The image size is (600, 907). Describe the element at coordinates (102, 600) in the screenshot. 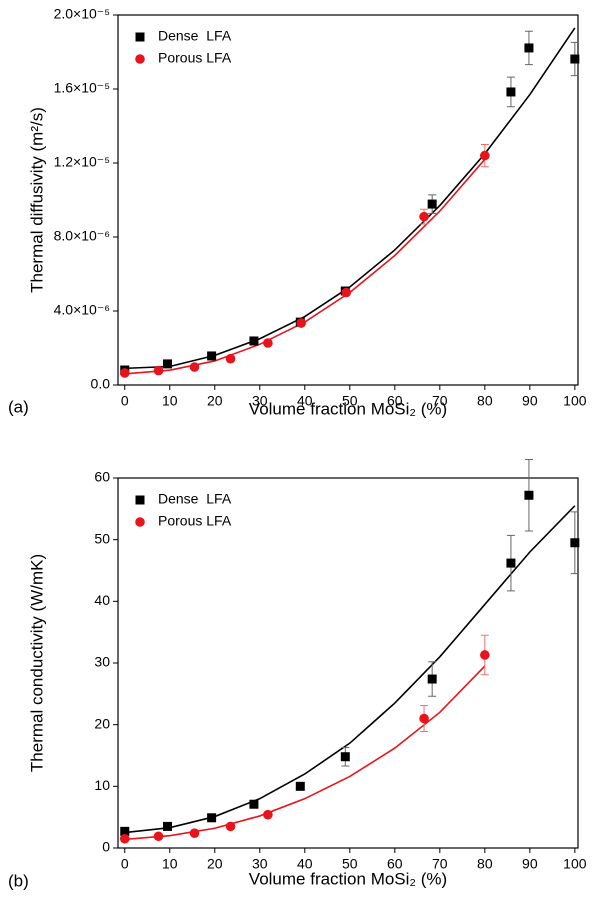

I see `y-tick-label: 40` at that location.